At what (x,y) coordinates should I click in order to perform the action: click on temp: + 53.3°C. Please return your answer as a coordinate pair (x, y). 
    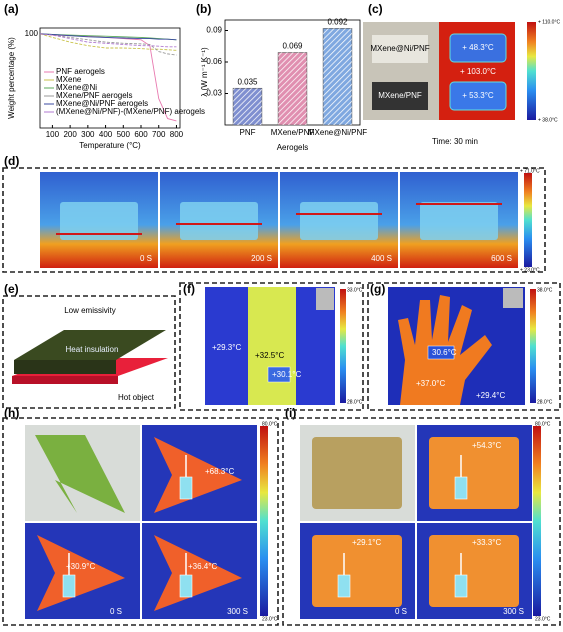
    Looking at the image, I should click on (478, 95).